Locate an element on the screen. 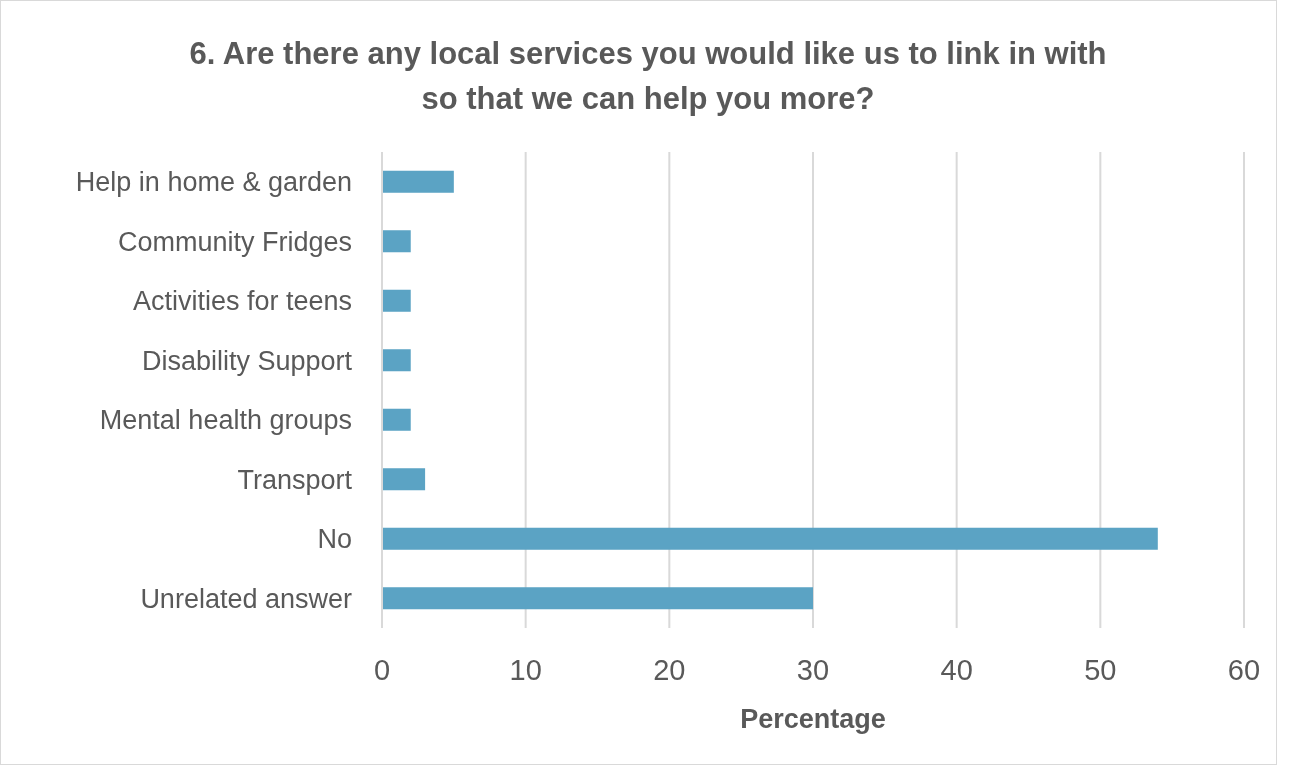 Image resolution: width=1290 pixels, height=765 pixels. y-tick-label: Help in home & garden is located at coordinates (213, 182).